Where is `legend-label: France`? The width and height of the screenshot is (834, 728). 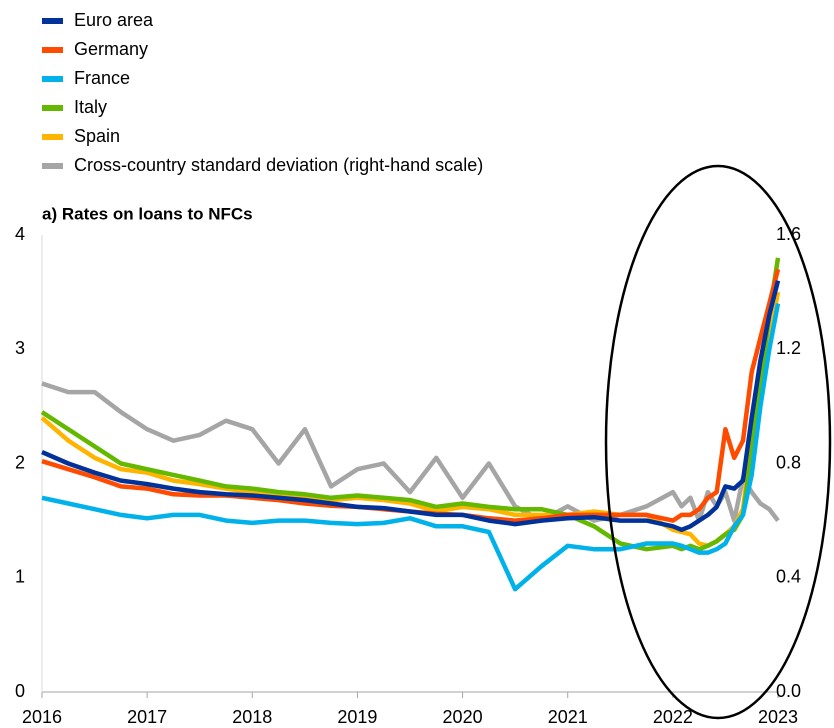
legend-label: France is located at coordinates (102, 78).